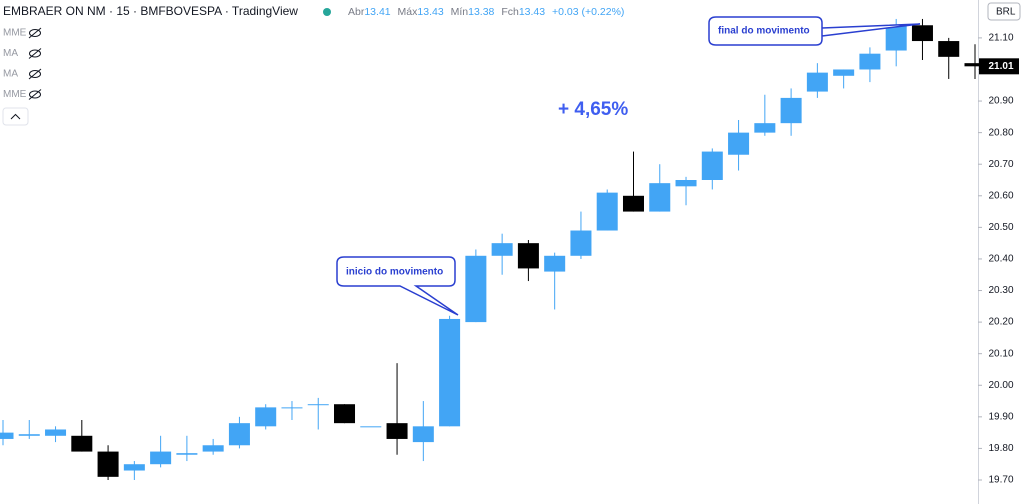 This screenshot has width=1024, height=504. I want to click on y-tick-label: 20.40, so click(1000, 259).